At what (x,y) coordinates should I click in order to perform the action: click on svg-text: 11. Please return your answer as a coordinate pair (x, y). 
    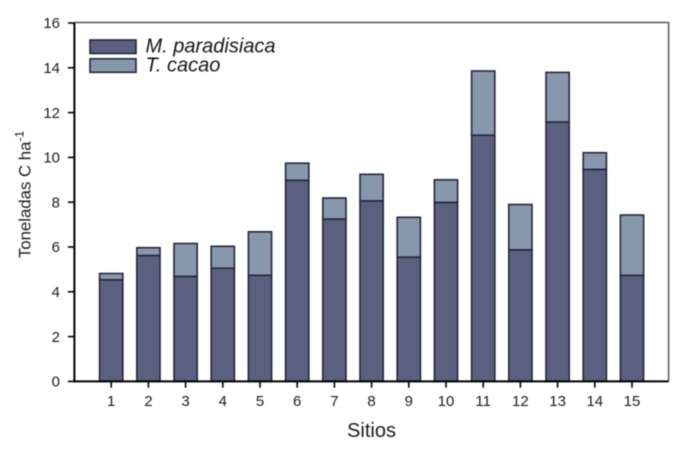
    Looking at the image, I should click on (483, 401).